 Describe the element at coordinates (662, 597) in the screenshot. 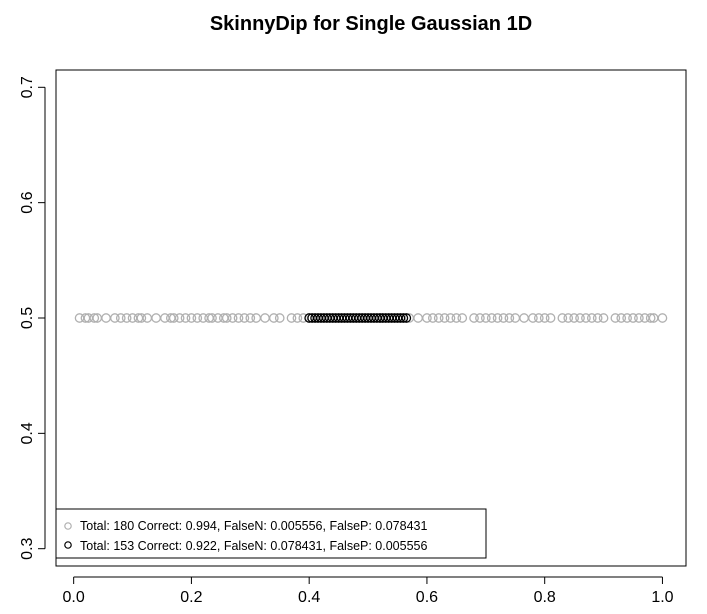

I see `x-tick-label: 1.0` at that location.